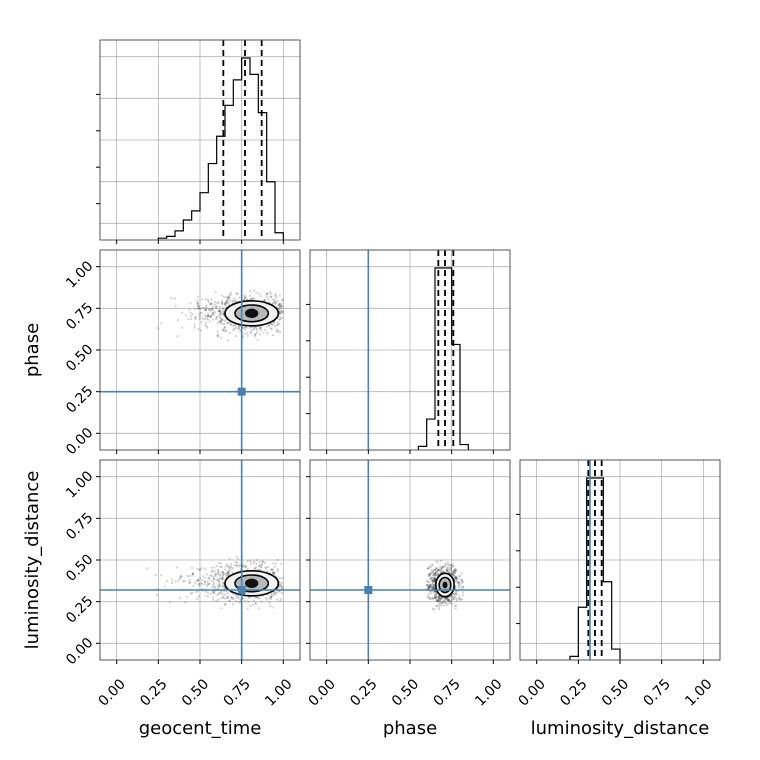  Describe the element at coordinates (410, 728) in the screenshot. I see `xlabel-phase: phase` at that location.